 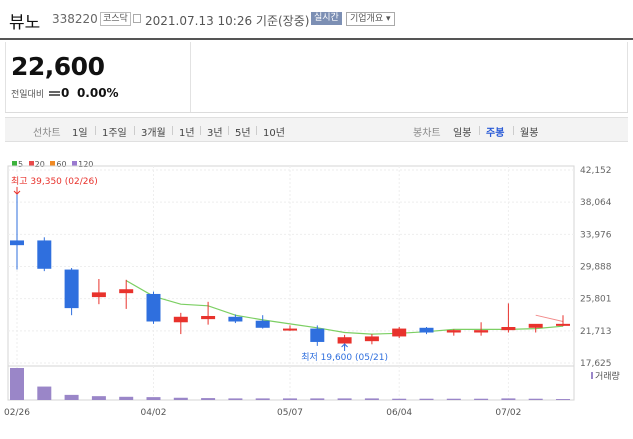 I want to click on period-1d: 1일, so click(x=80, y=133).